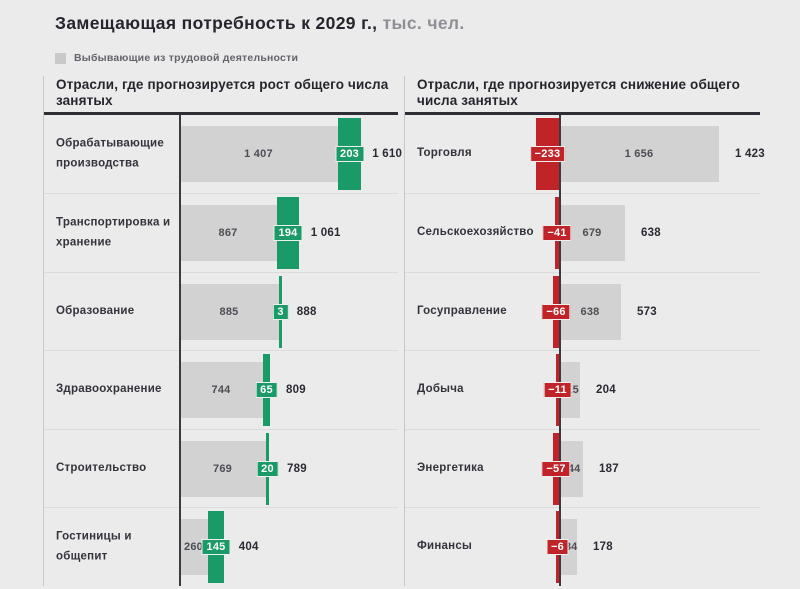 The height and width of the screenshot is (589, 800). Describe the element at coordinates (216, 23) in the screenshot. I see `chart-title-main: Замещающая потребность к 2029 г.,` at that location.